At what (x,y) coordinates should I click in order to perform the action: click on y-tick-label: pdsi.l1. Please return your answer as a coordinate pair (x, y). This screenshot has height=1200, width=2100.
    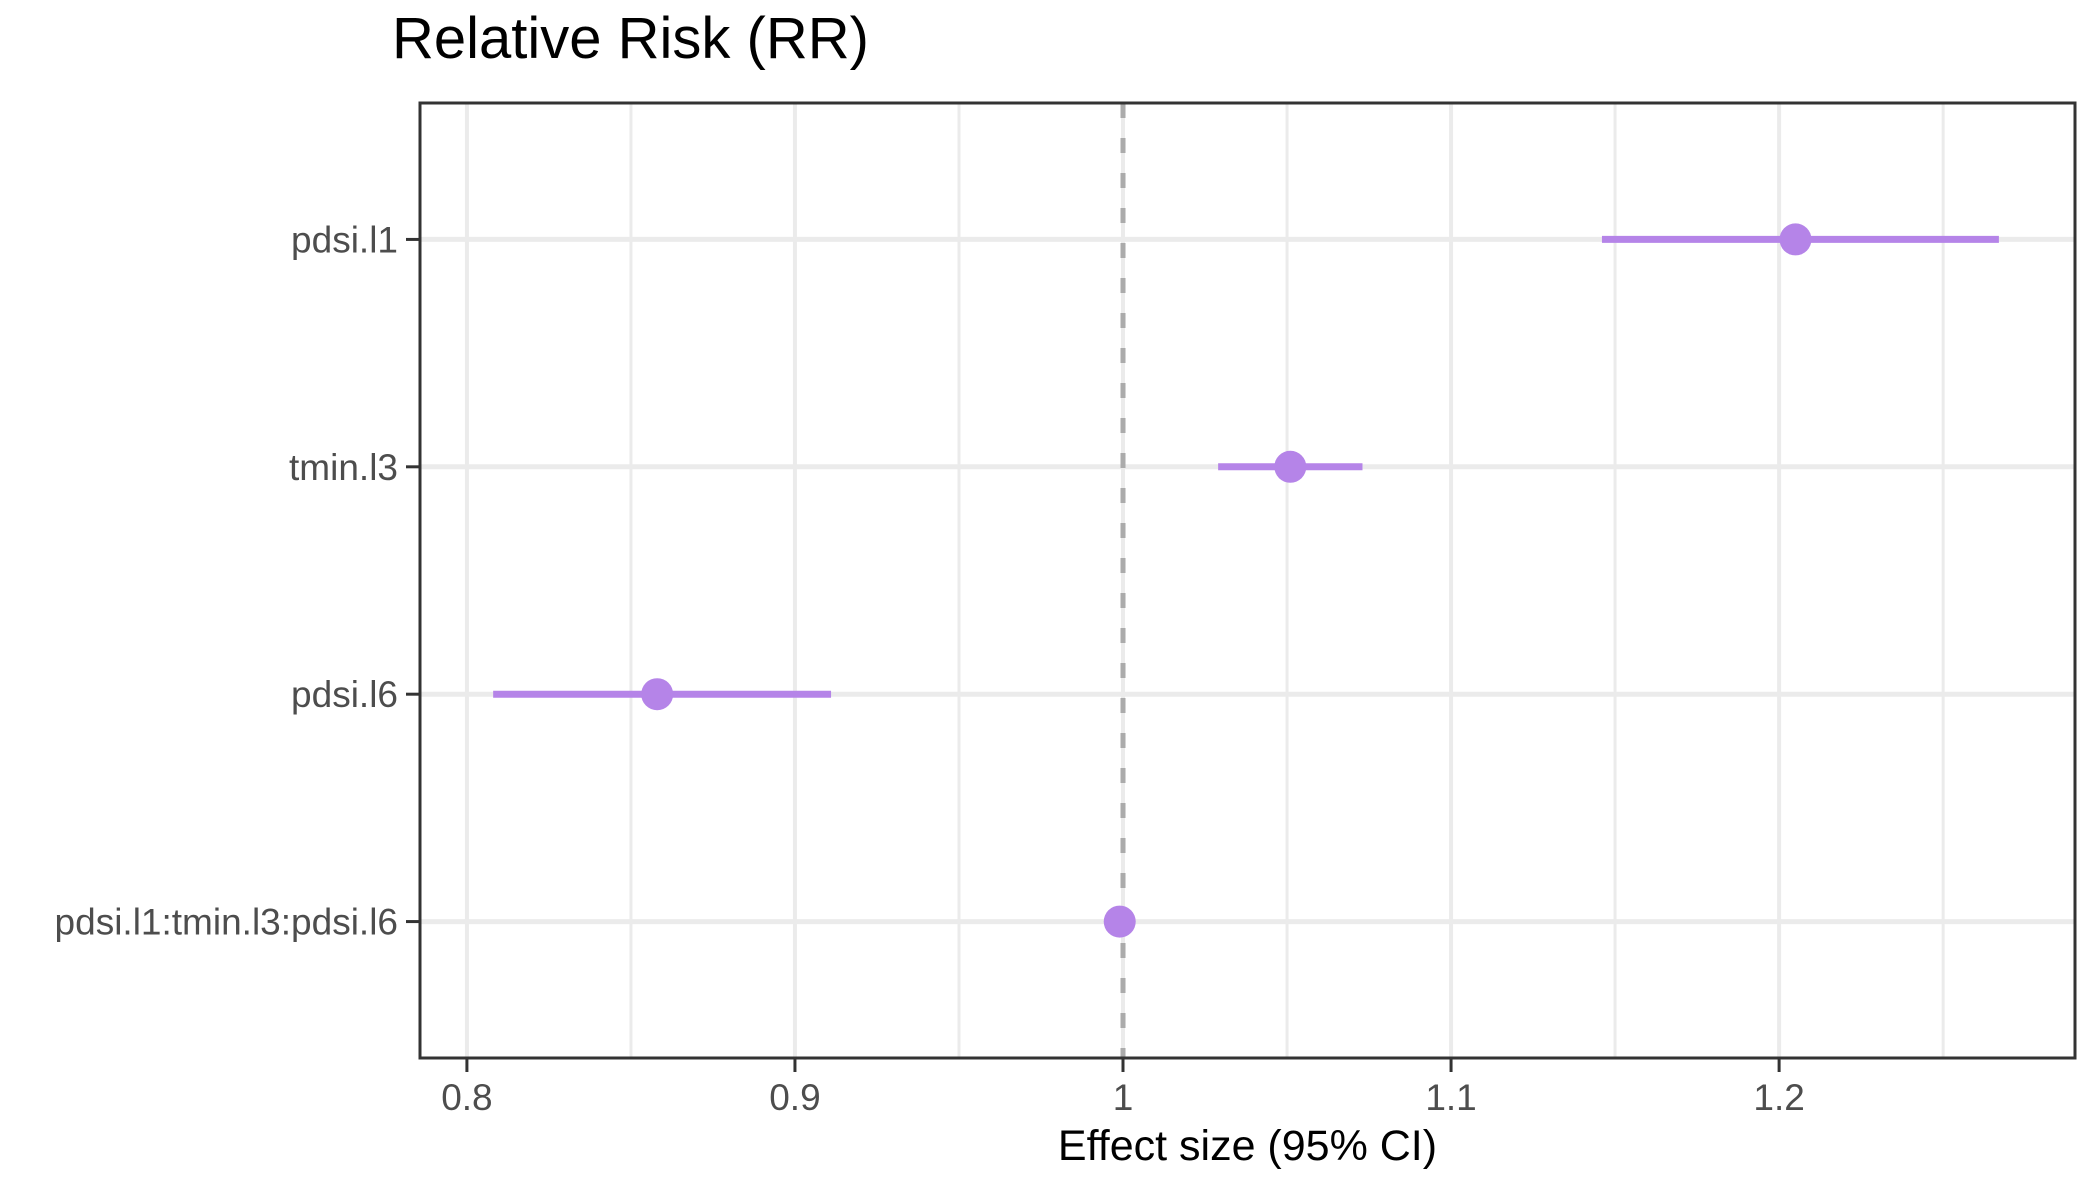
    Looking at the image, I should click on (344, 239).